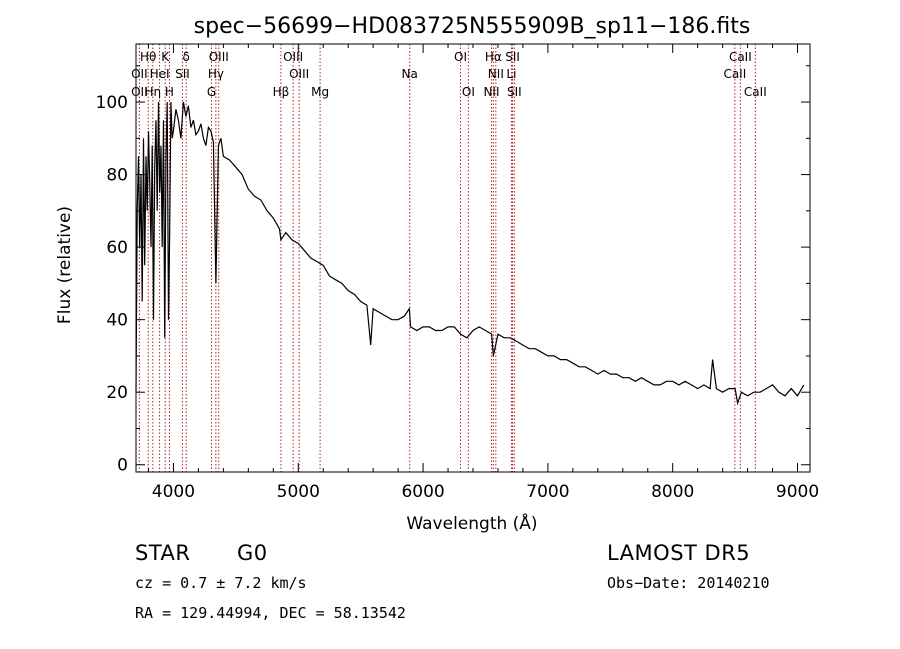 The width and height of the screenshot is (900, 649). Describe the element at coordinates (320, 92) in the screenshot. I see `line-marker-label: Mg` at that location.